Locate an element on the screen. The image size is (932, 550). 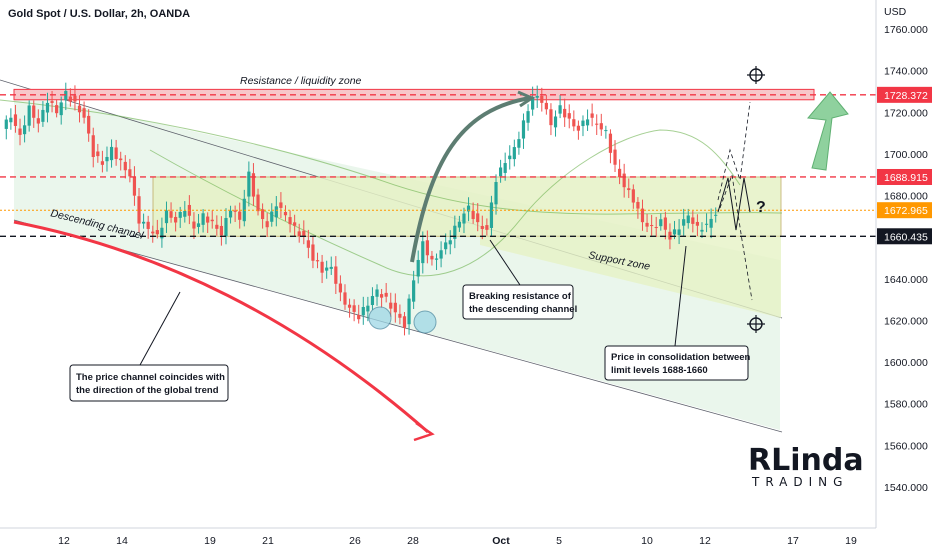
breaking-callout-box is located at coordinates (518, 302).